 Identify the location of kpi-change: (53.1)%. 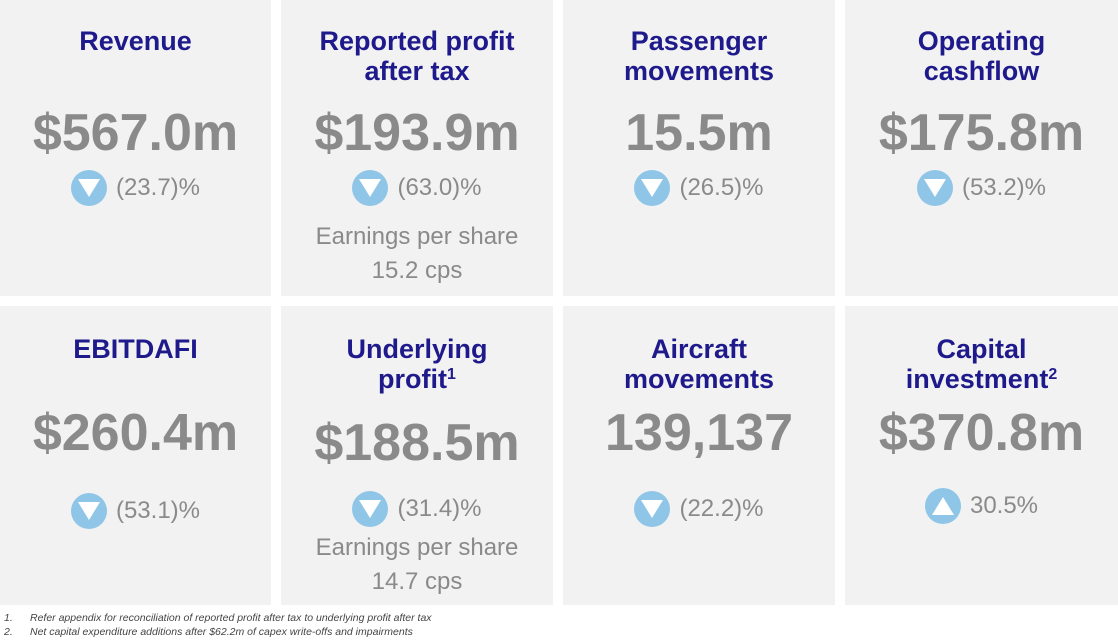
(135, 511).